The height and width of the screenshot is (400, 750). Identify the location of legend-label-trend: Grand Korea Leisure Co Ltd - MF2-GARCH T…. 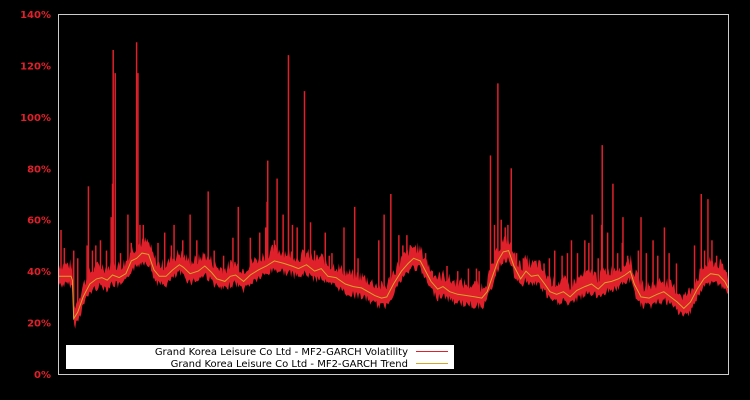
(289, 364).